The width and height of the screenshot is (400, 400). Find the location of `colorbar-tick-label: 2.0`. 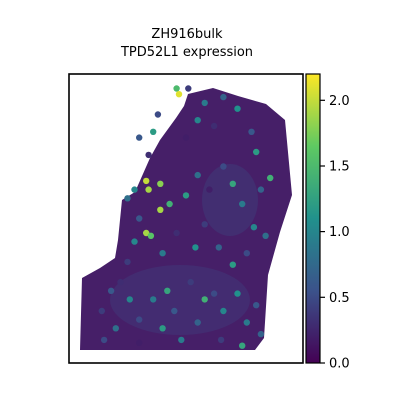

colorbar-tick-label: 2.0 is located at coordinates (339, 101).